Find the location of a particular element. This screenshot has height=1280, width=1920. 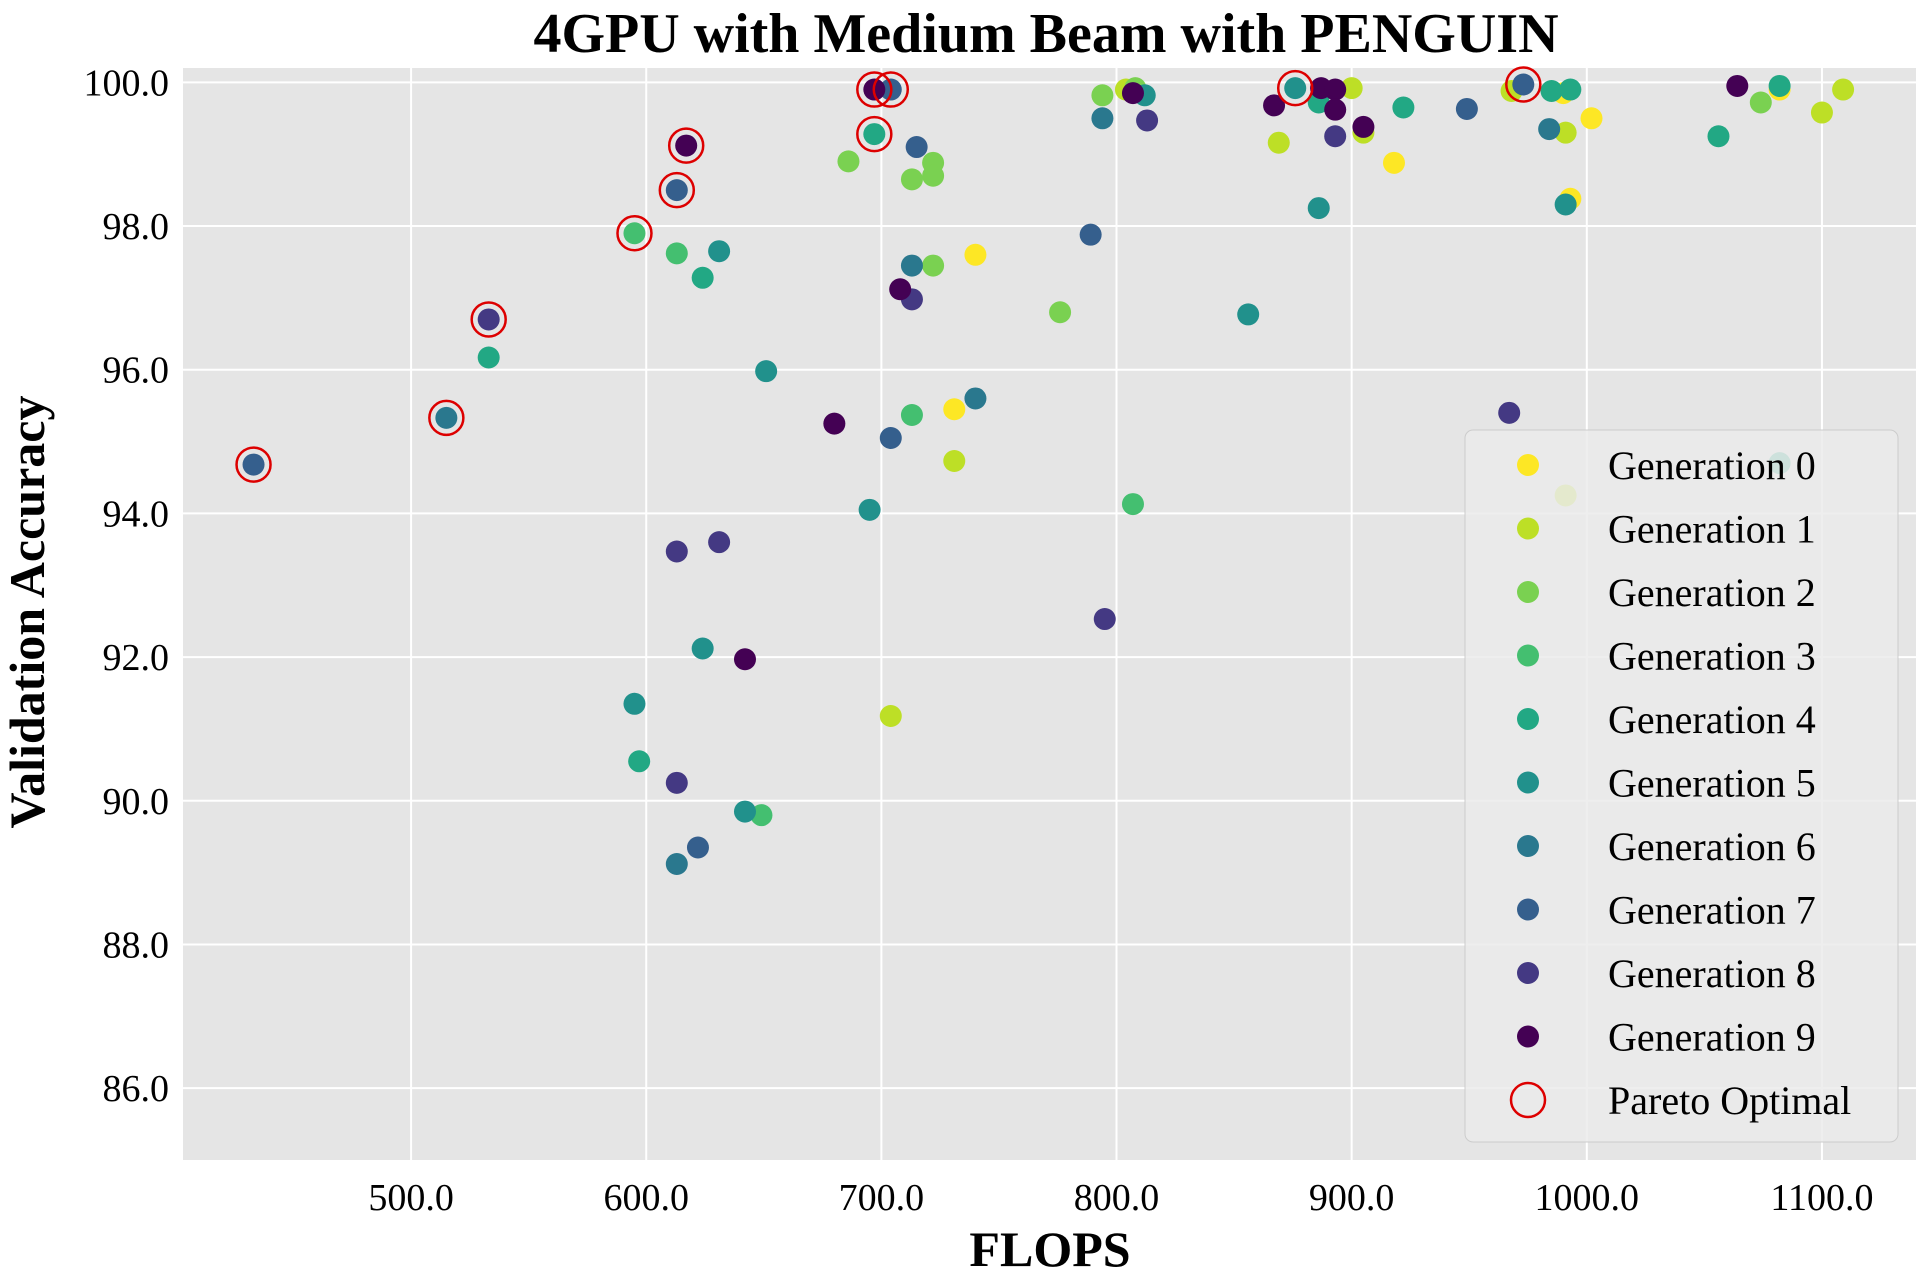

y-tick-label: 86.0 is located at coordinates (136, 1089).